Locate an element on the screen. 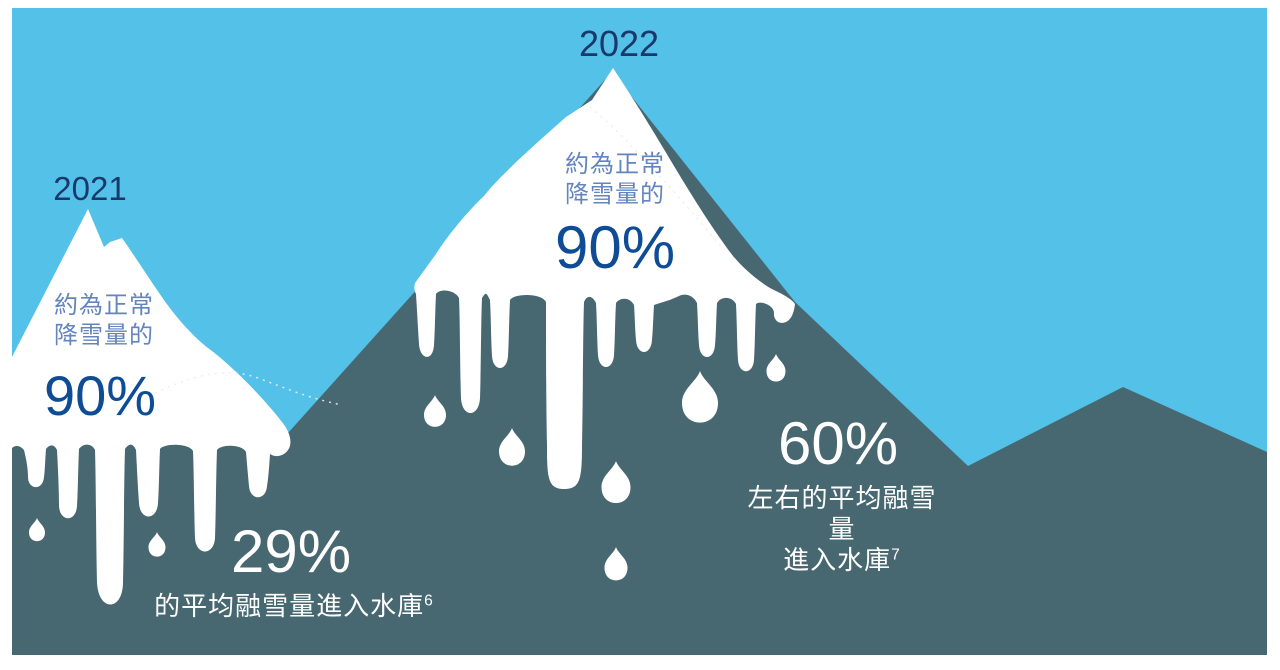  snow-cap-2021 is located at coordinates (151, 407).